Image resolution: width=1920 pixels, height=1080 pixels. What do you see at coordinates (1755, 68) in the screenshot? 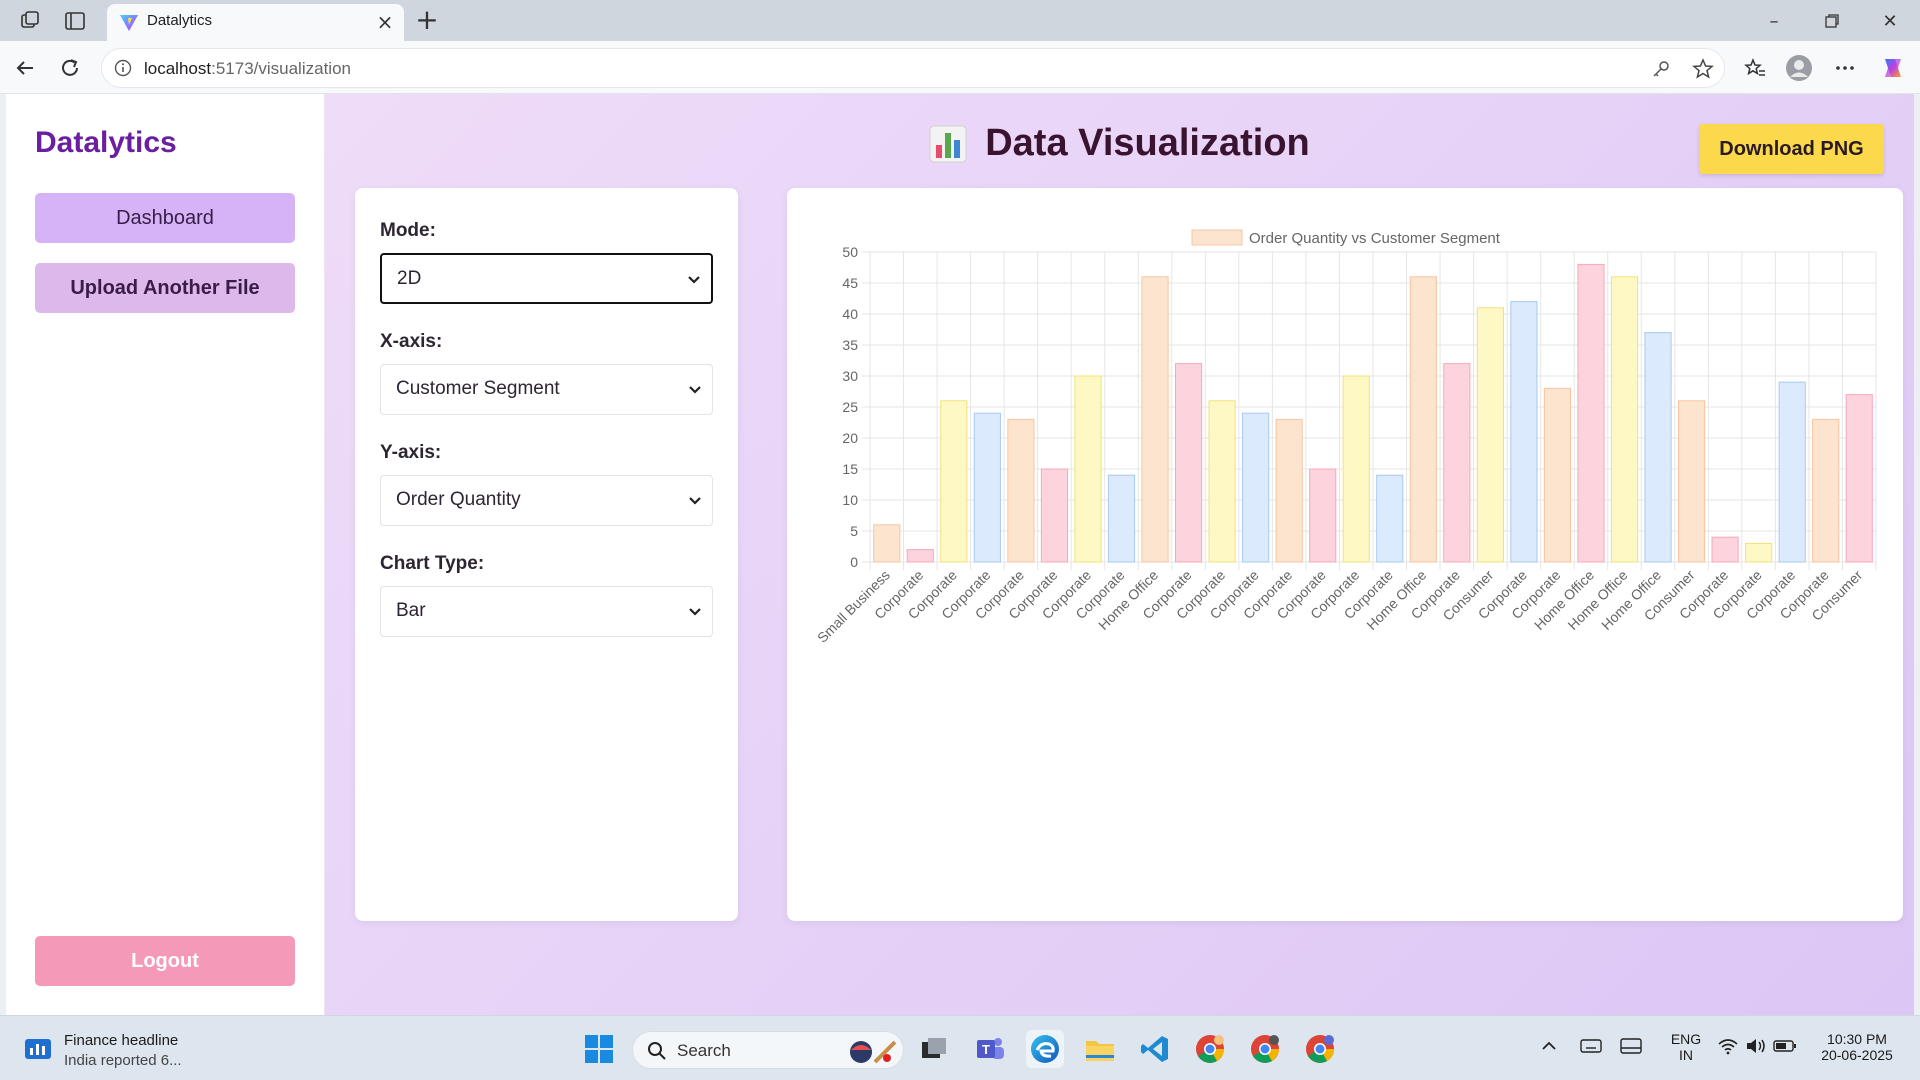
I see `favorites-icon` at bounding box center [1755, 68].